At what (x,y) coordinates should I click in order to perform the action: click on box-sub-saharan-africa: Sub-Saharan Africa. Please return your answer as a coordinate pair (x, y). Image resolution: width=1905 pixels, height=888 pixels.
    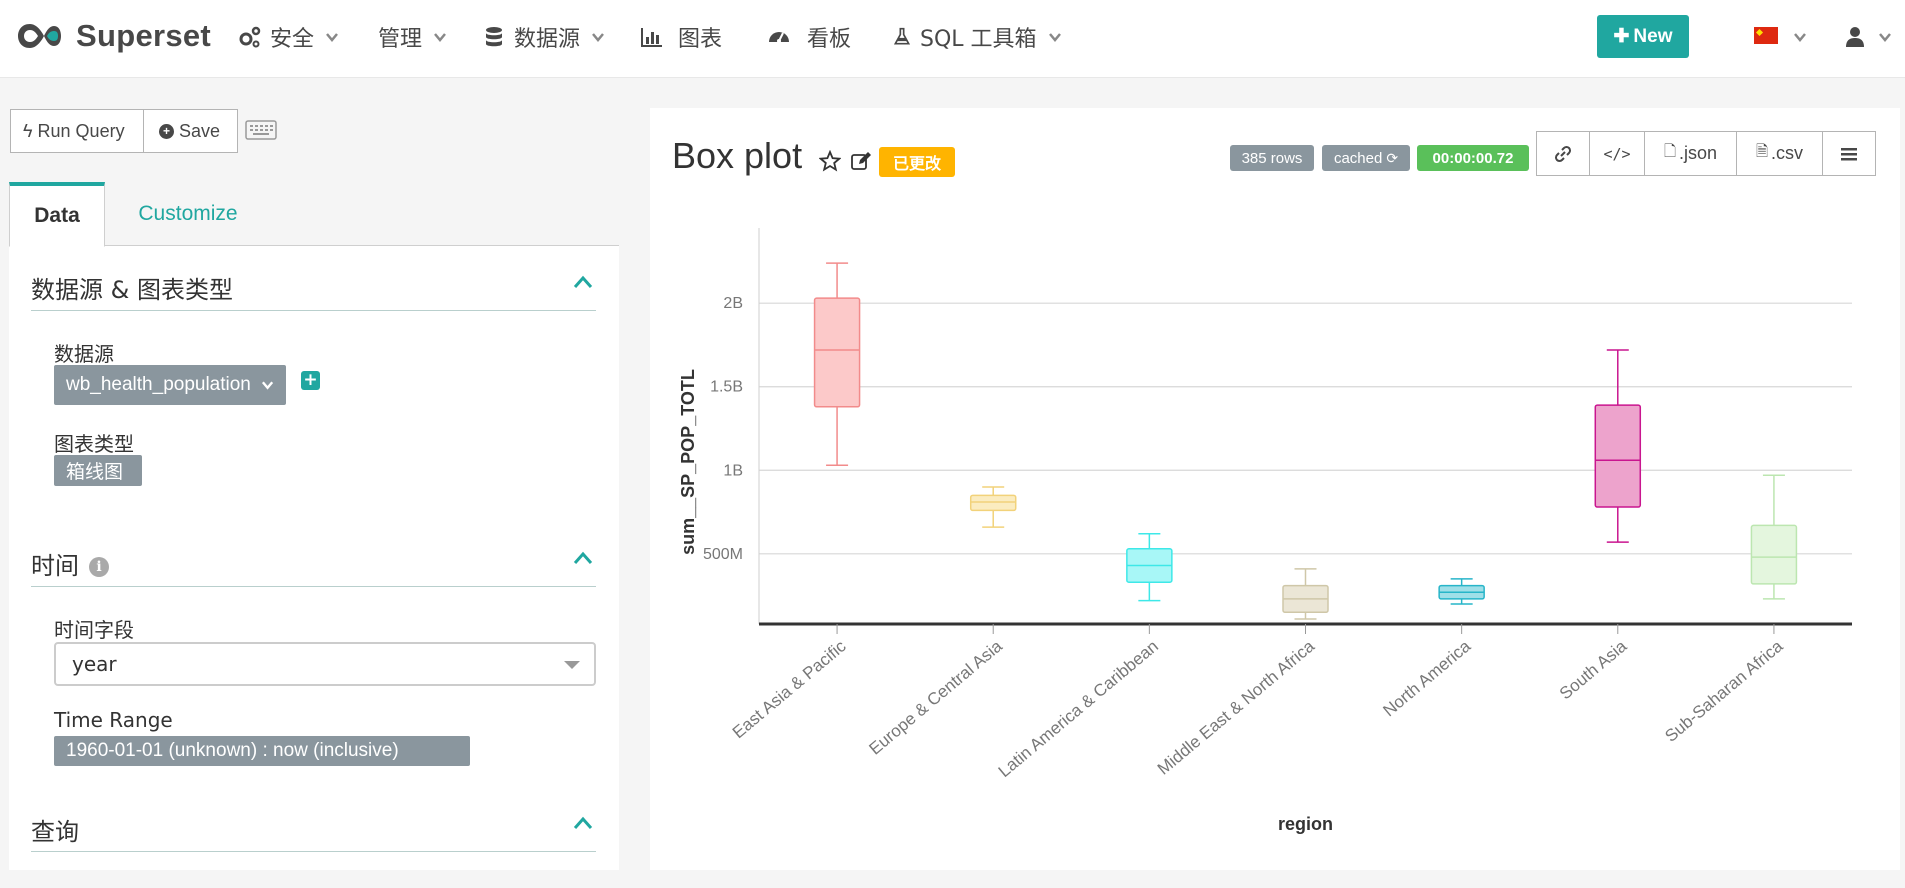
    Looking at the image, I should click on (1729, 610).